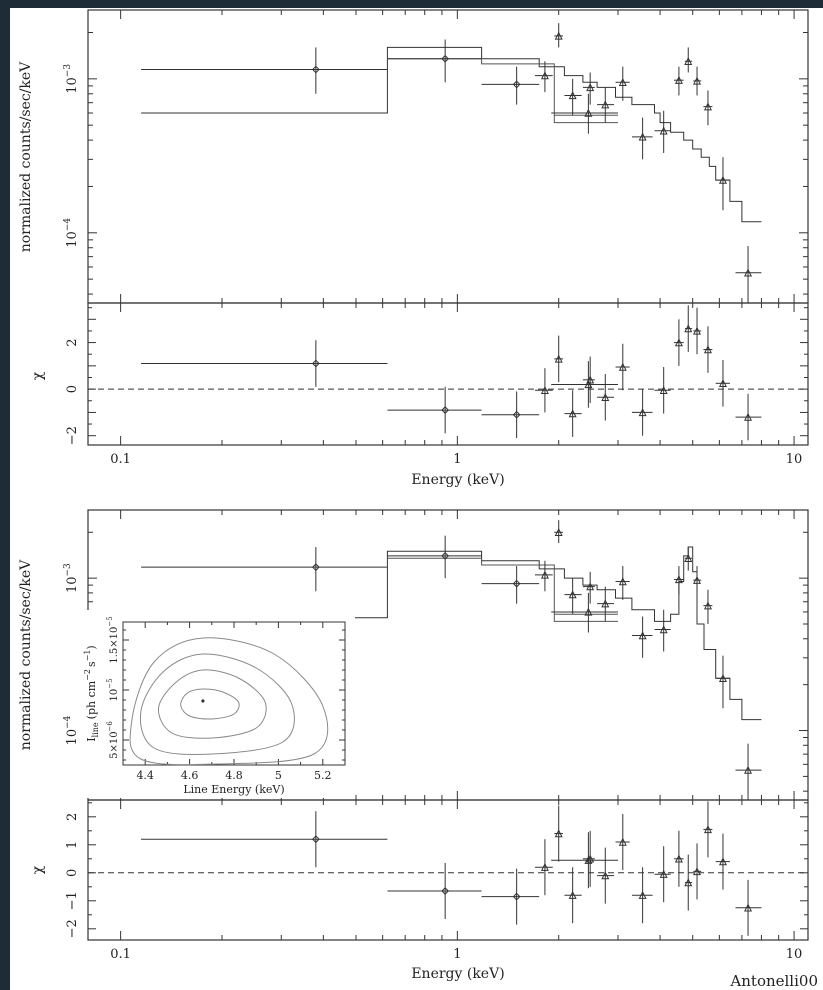 The image size is (823, 990). Describe the element at coordinates (91, 647) in the screenshot. I see `inset-y-label-unit: )` at that location.